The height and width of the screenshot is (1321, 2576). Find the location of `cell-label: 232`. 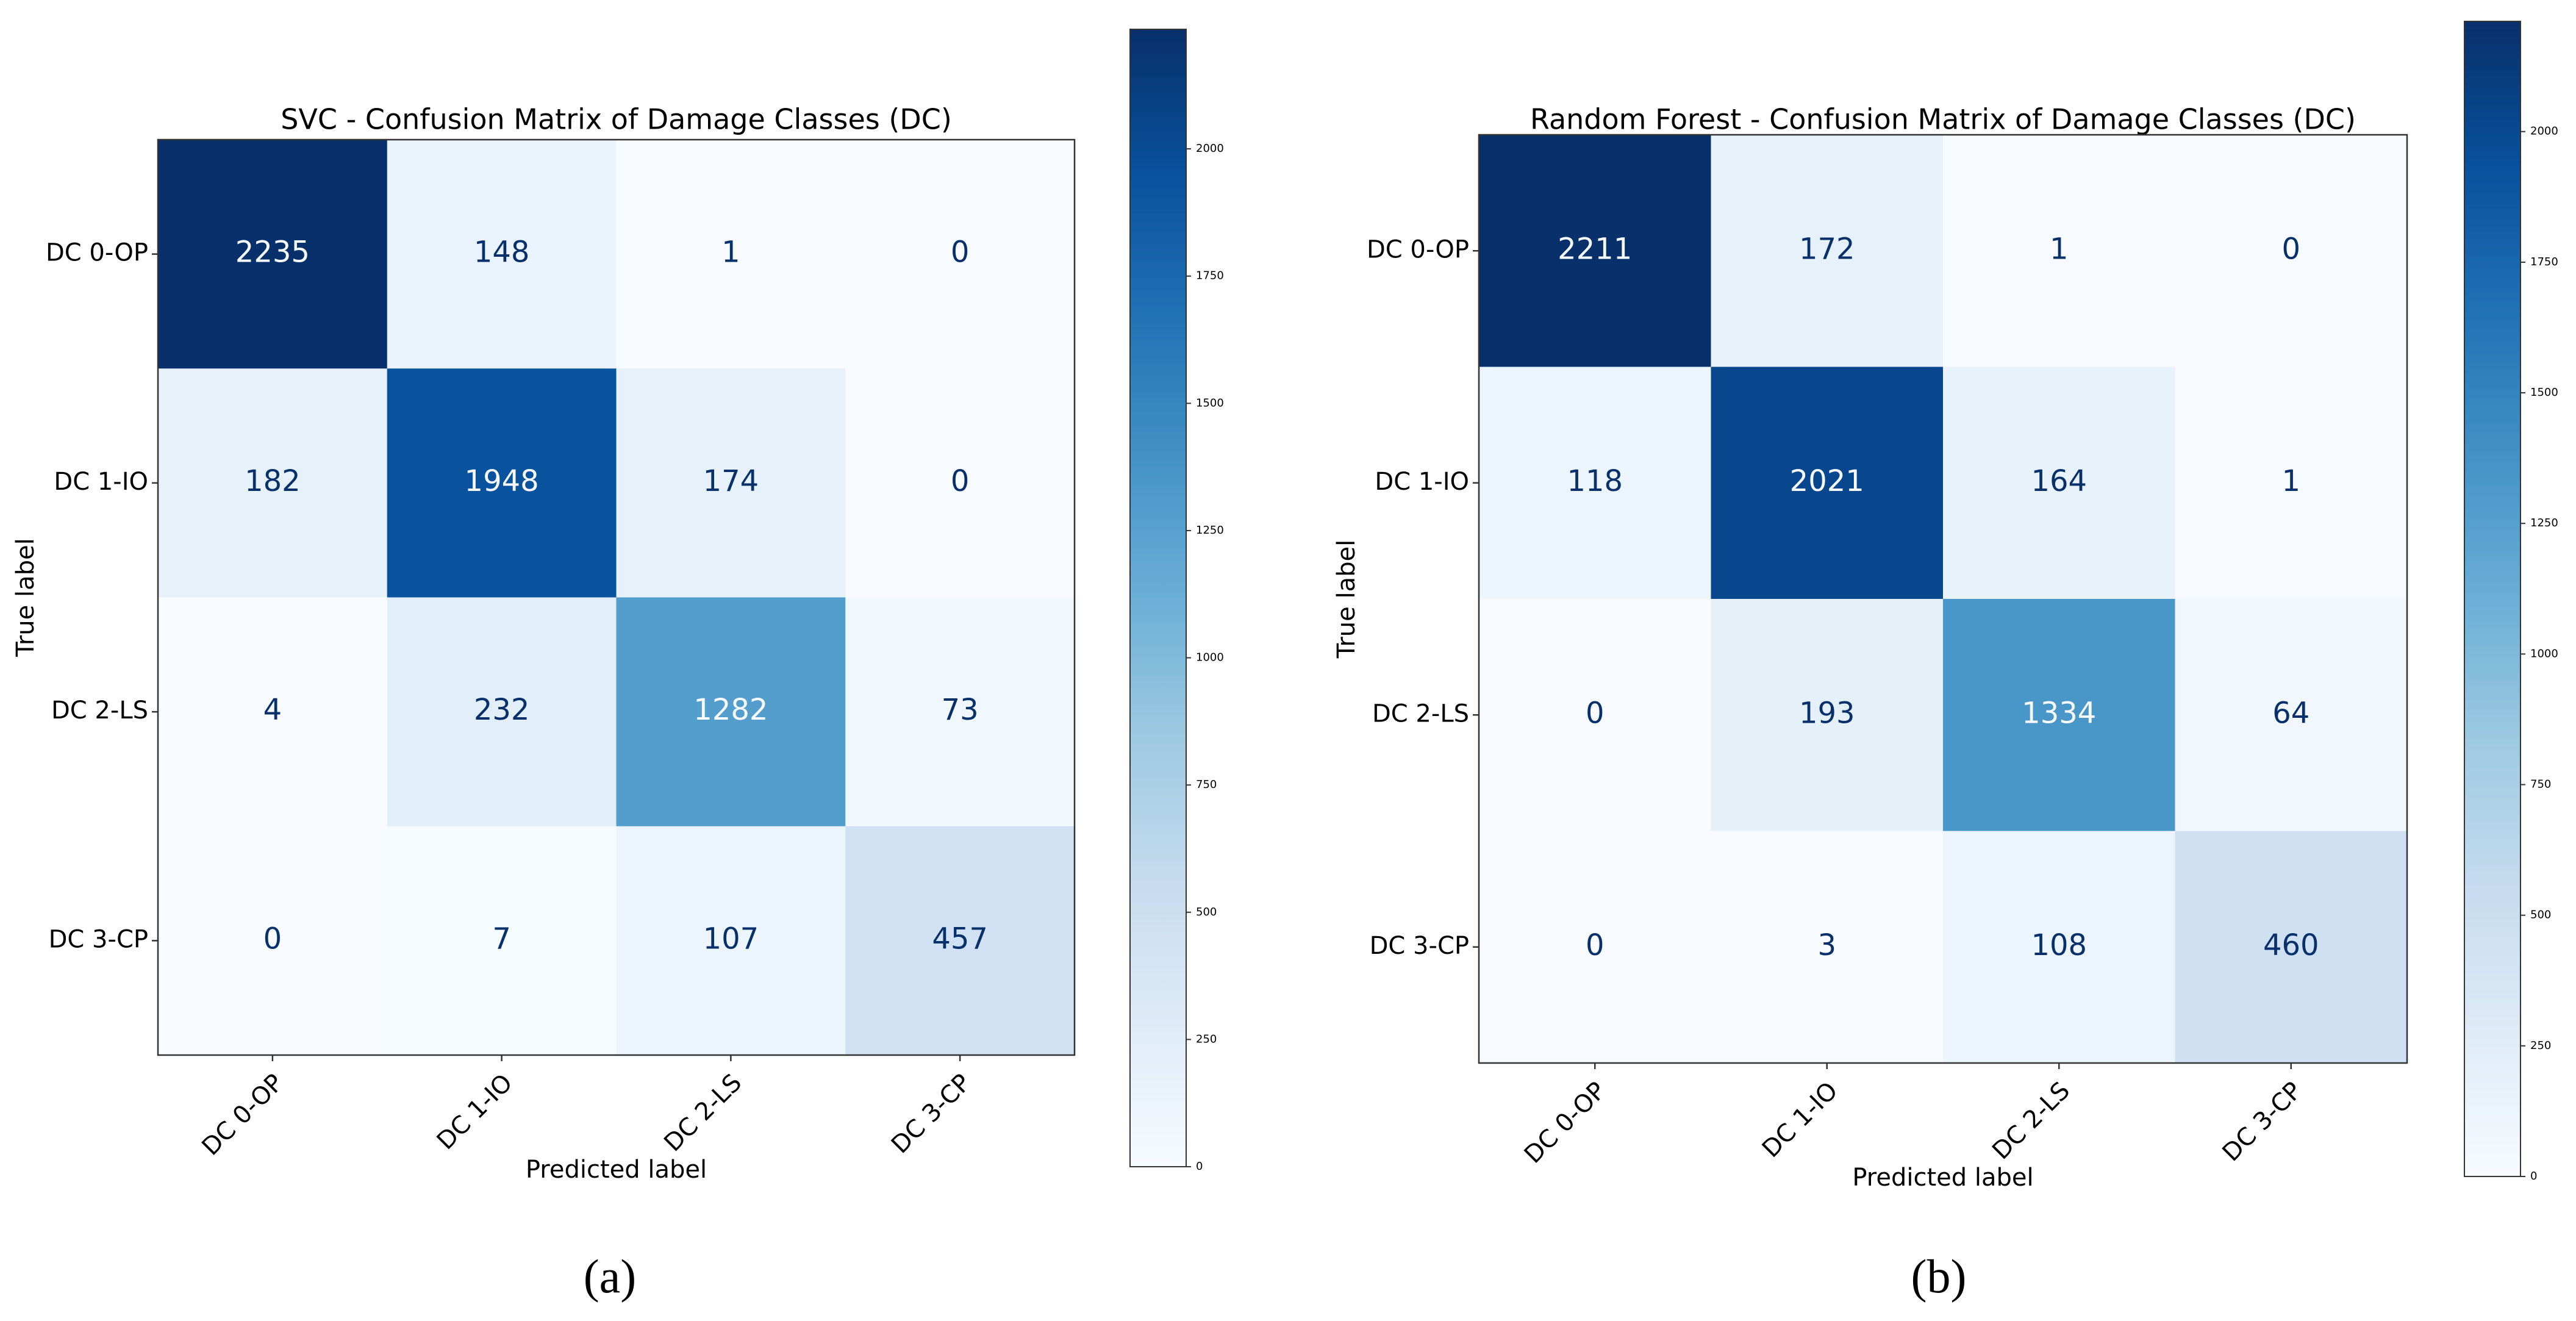

cell-label: 232 is located at coordinates (502, 710).